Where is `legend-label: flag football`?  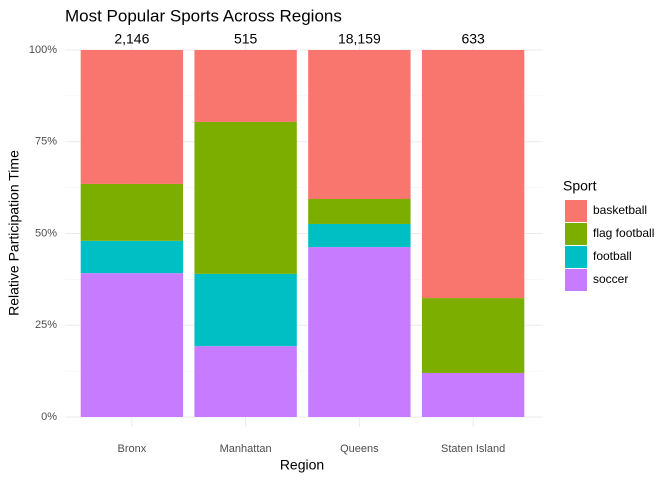
legend-label: flag football is located at coordinates (623, 233).